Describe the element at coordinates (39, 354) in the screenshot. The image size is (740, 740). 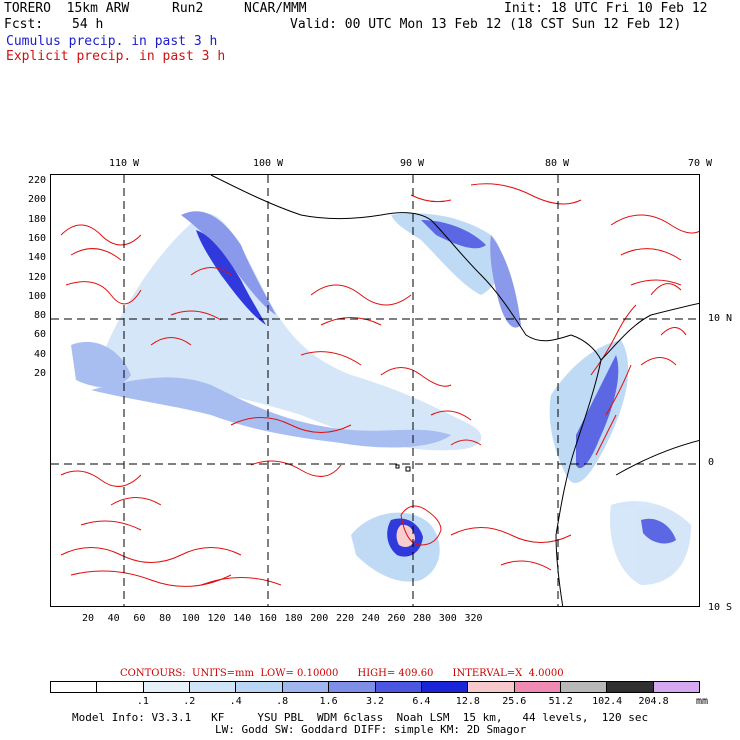
I see `y-tick-label: 40` at that location.